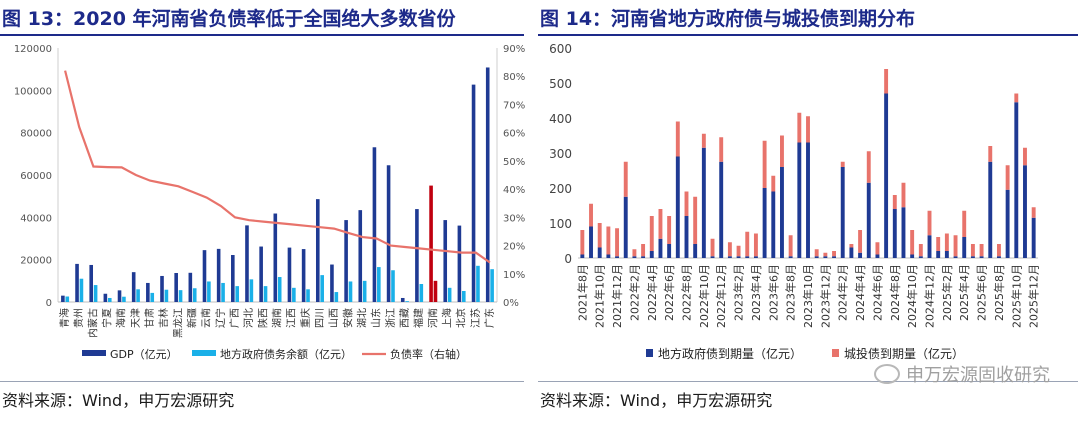  What do you see at coordinates (220, 318) in the screenshot?
I see `x-tick-label: 辽宁` at bounding box center [220, 318].